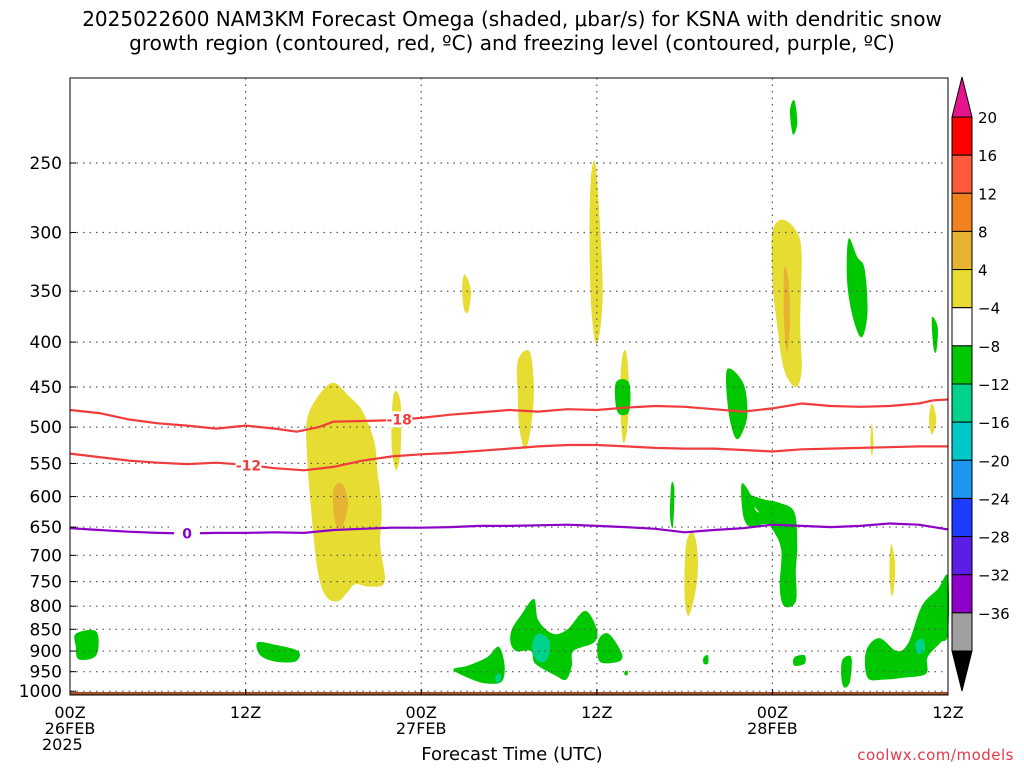 This screenshot has height=768, width=1024. Describe the element at coordinates (994, 614) in the screenshot. I see `colorbar-label-13: −36` at that location.